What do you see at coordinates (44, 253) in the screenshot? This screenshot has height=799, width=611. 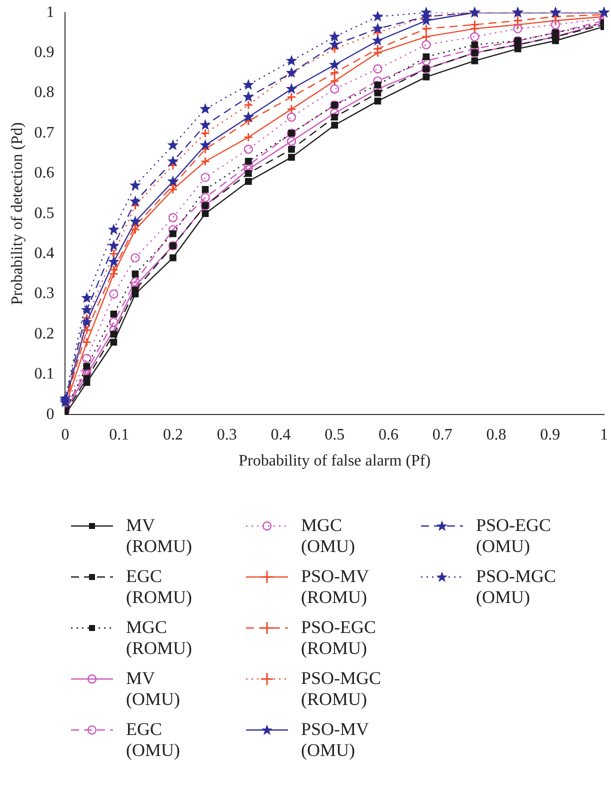 I see `y-tick-label: 0.4` at bounding box center [44, 253].